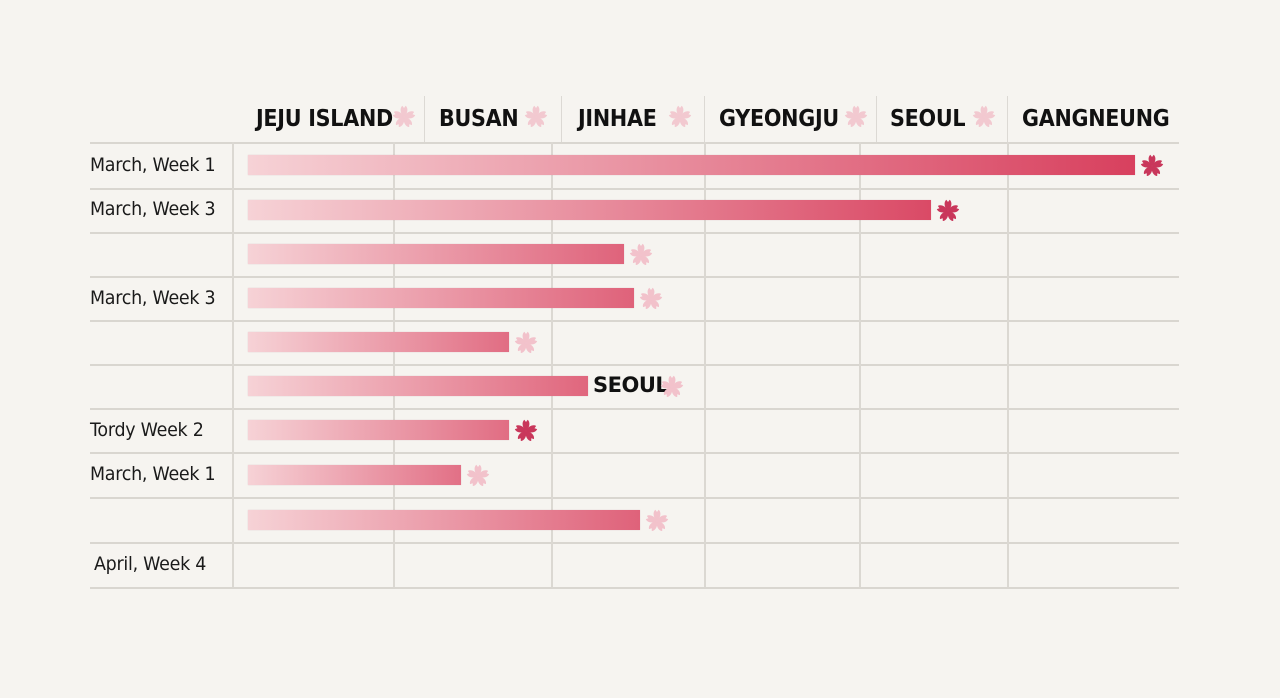 Image resolution: width=1280 pixels, height=698 pixels. I want to click on header-gyeongju: GYEONGJU, so click(779, 119).